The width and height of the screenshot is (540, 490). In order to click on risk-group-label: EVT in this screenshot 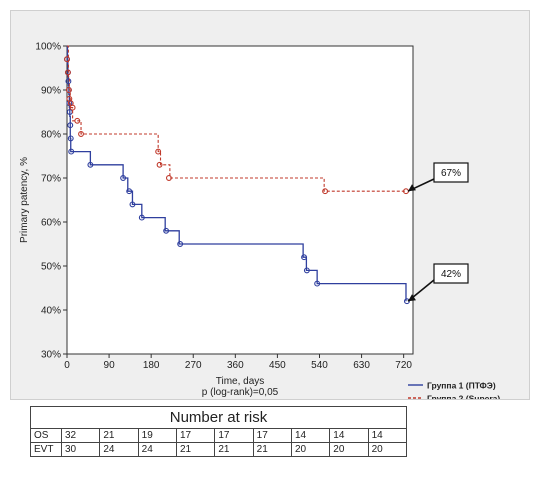, I will do `click(46, 449)`.